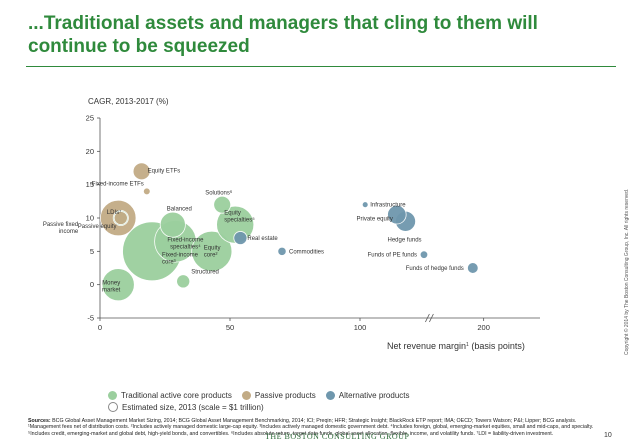  I want to click on x-tick-label: 200, so click(483, 327).